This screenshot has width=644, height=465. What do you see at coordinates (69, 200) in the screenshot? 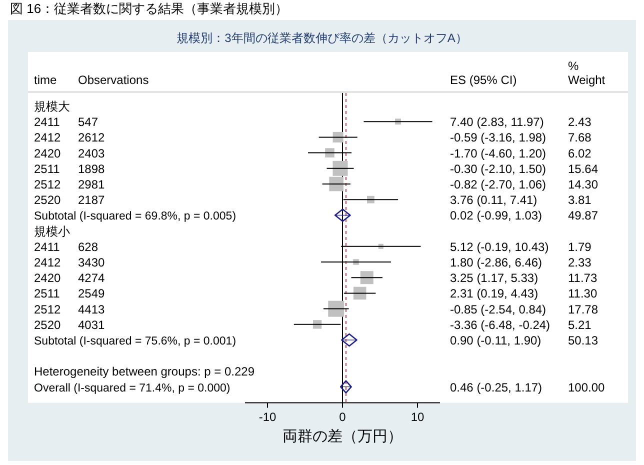
I see `category-label: 2520 2187` at bounding box center [69, 200].